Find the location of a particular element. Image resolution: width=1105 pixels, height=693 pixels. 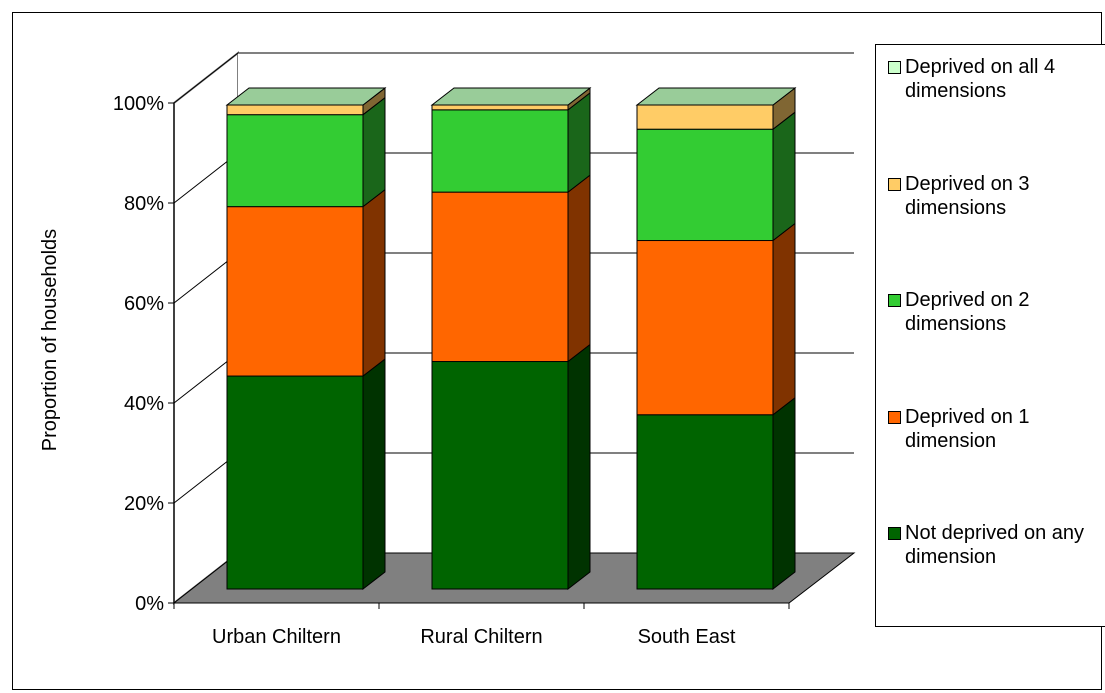

x-tick-labels: Urban Chiltern Rural Chiltern South East is located at coordinates (474, 637).